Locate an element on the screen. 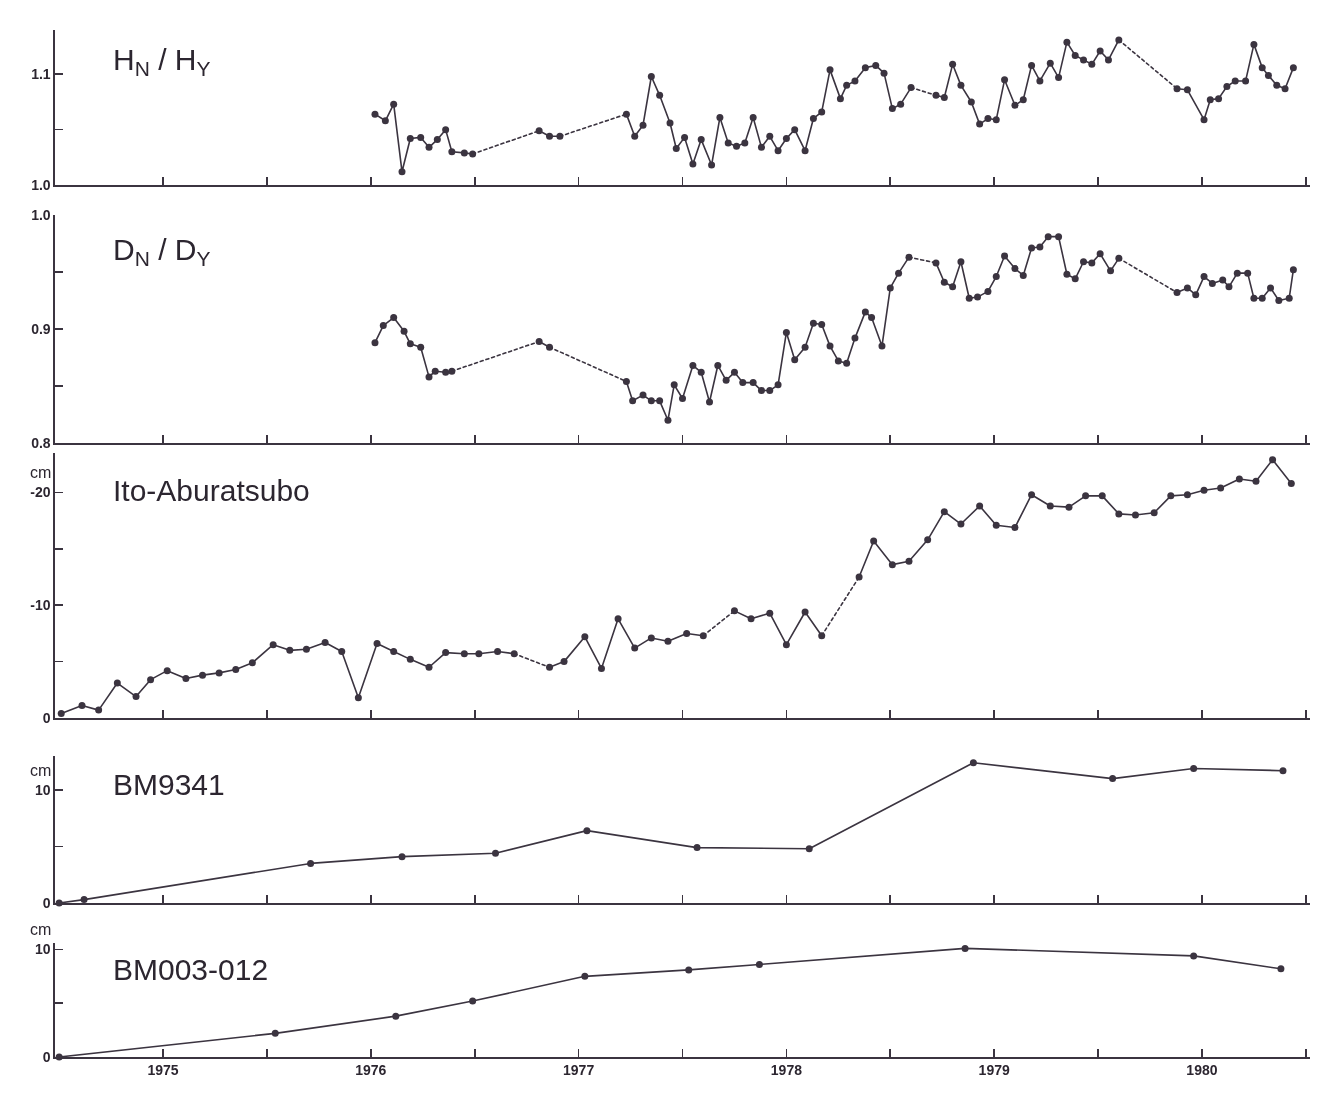 The image size is (1324, 1098). y-tick-label: 1.0 is located at coordinates (41, 184).